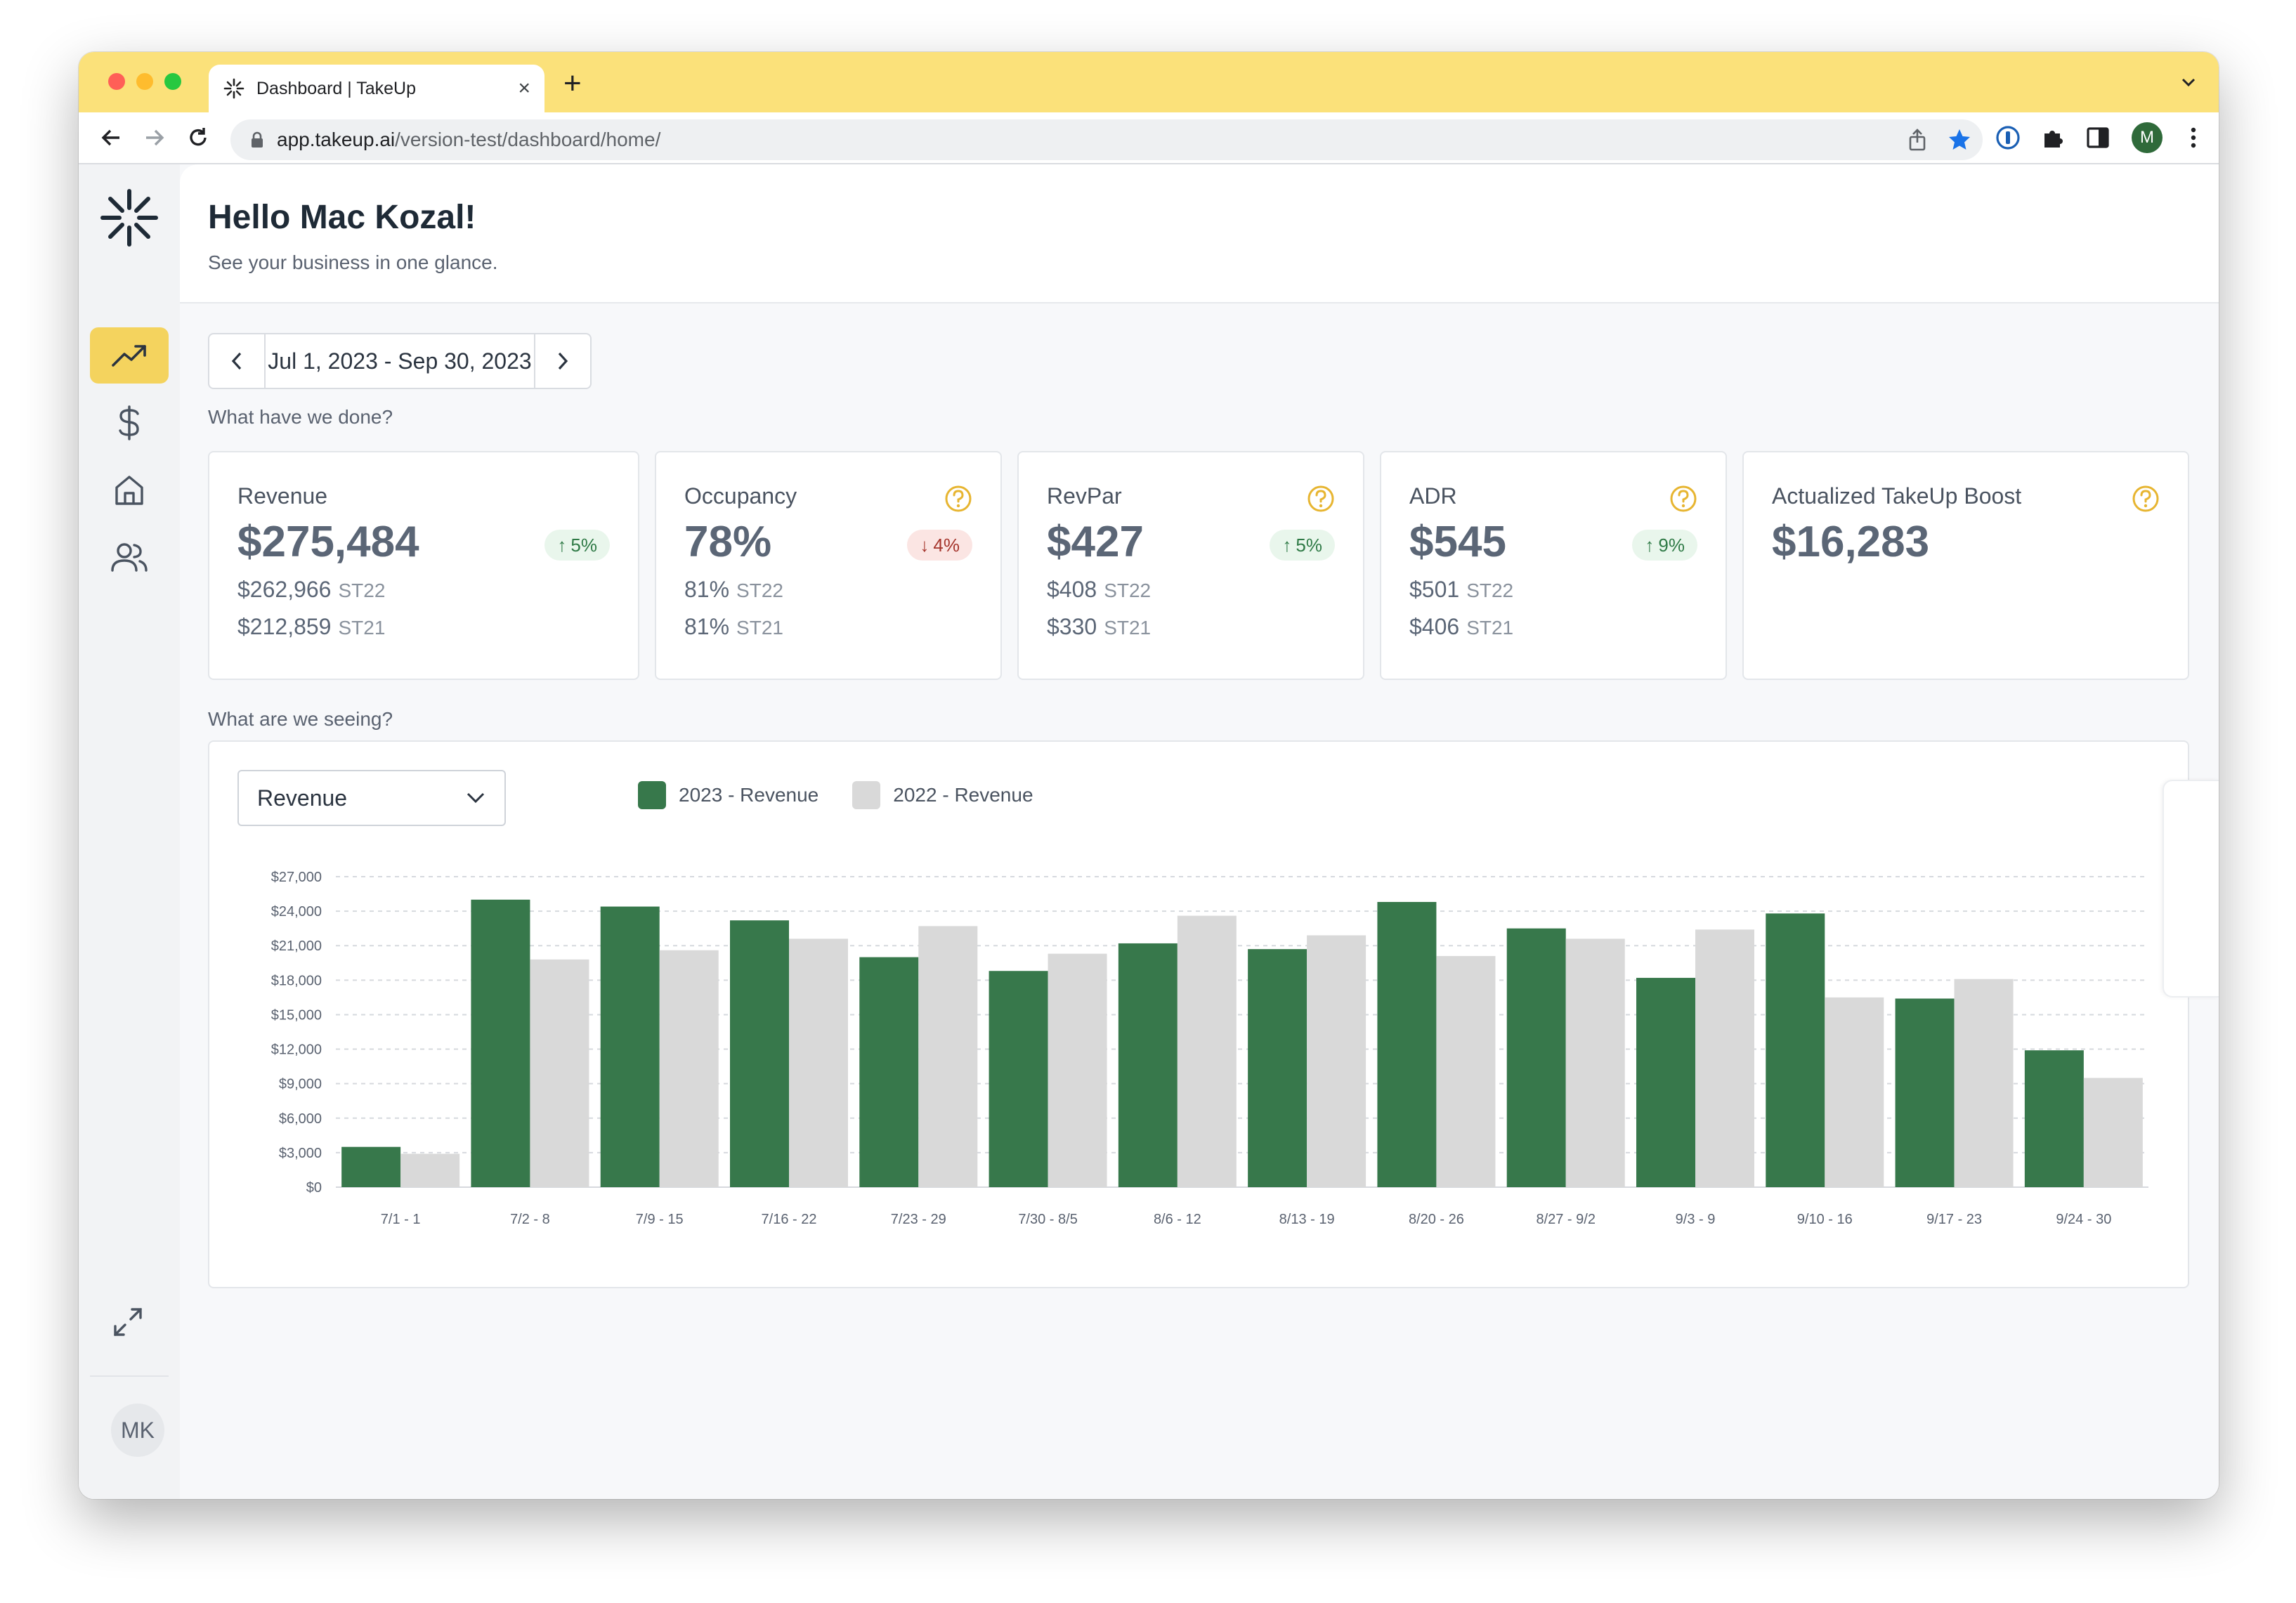 Image resolution: width=2296 pixels, height=1603 pixels. What do you see at coordinates (137, 1430) in the screenshot?
I see `user-avatar: MK` at bounding box center [137, 1430].